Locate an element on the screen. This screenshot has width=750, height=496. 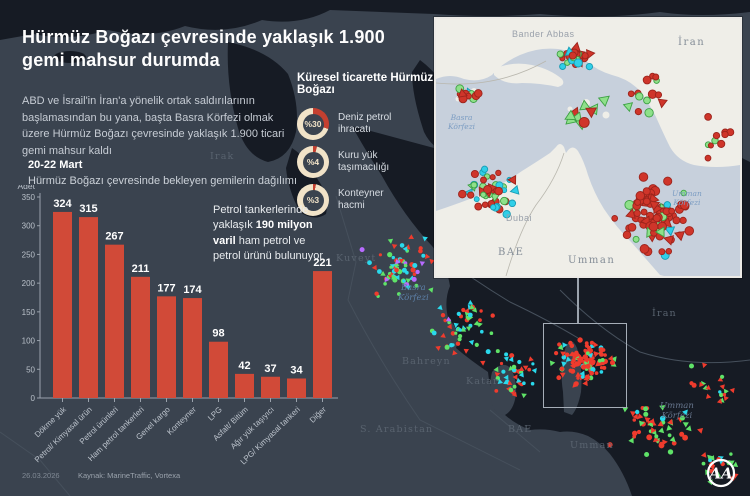
map-label-bander-abbas: Bander Abbas is located at coordinates (543, 34).